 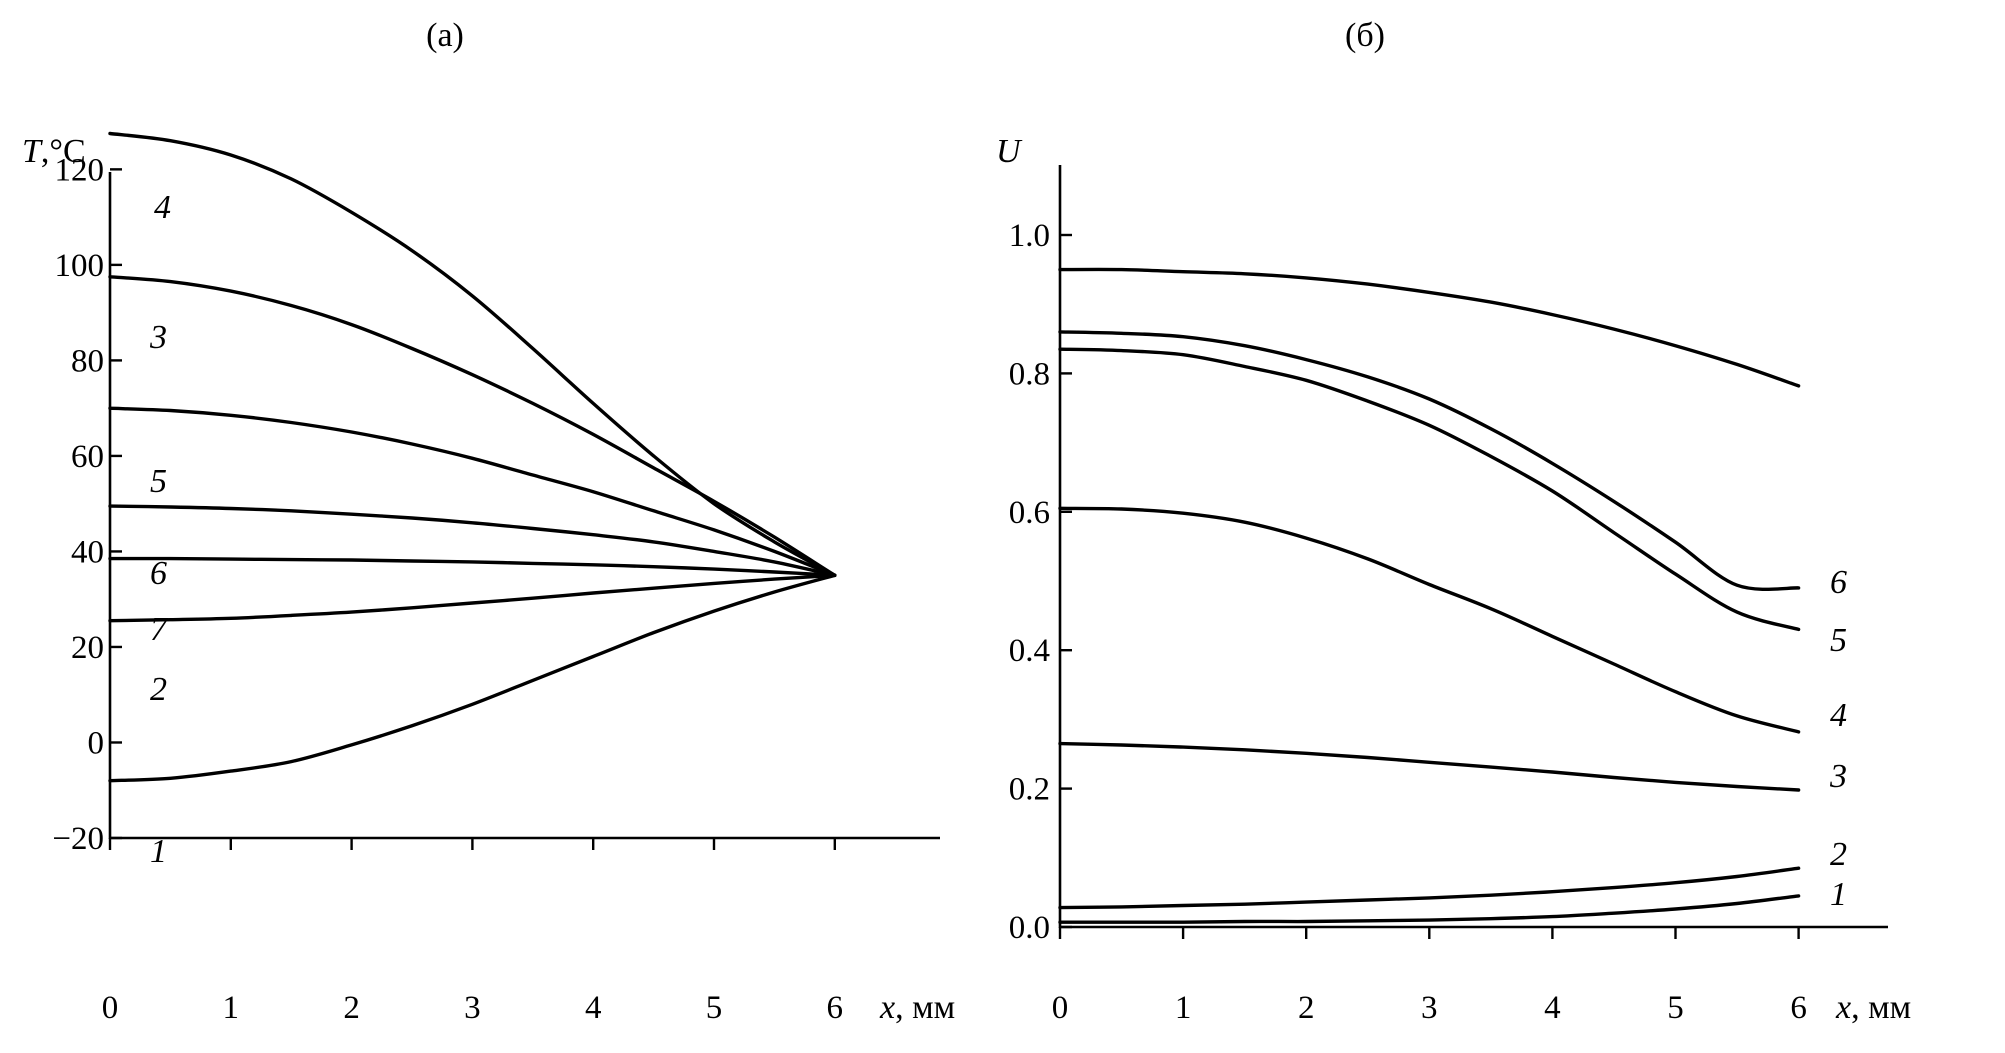 What do you see at coordinates (80, 266) in the screenshot?
I see `y-tick-label: 100` at bounding box center [80, 266].